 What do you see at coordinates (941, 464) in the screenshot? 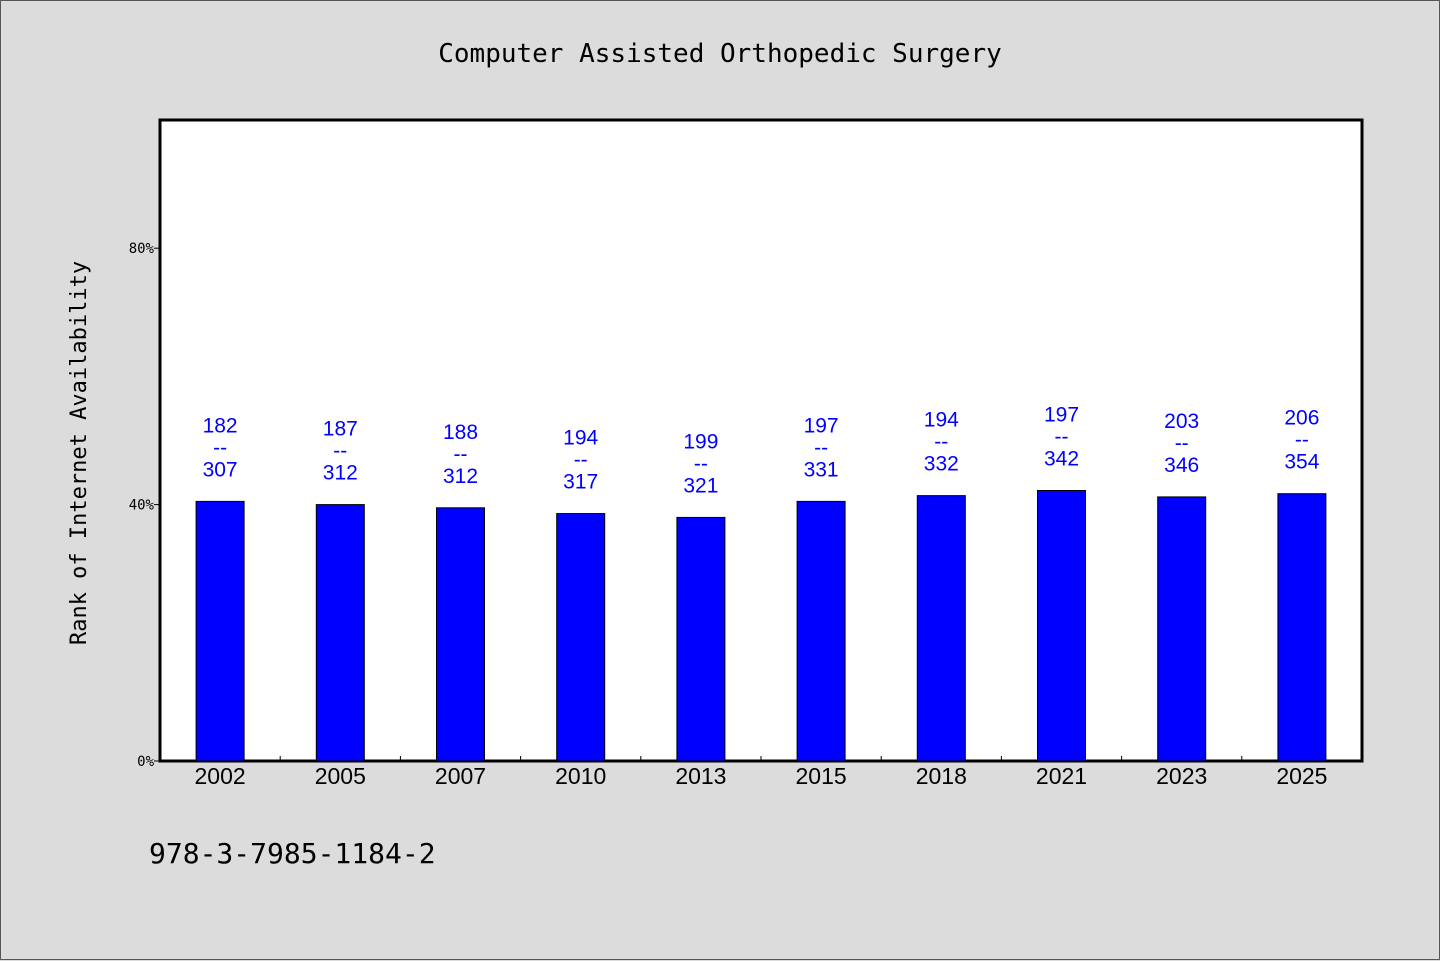
I see `data-label-bottom: 332` at bounding box center [941, 464].